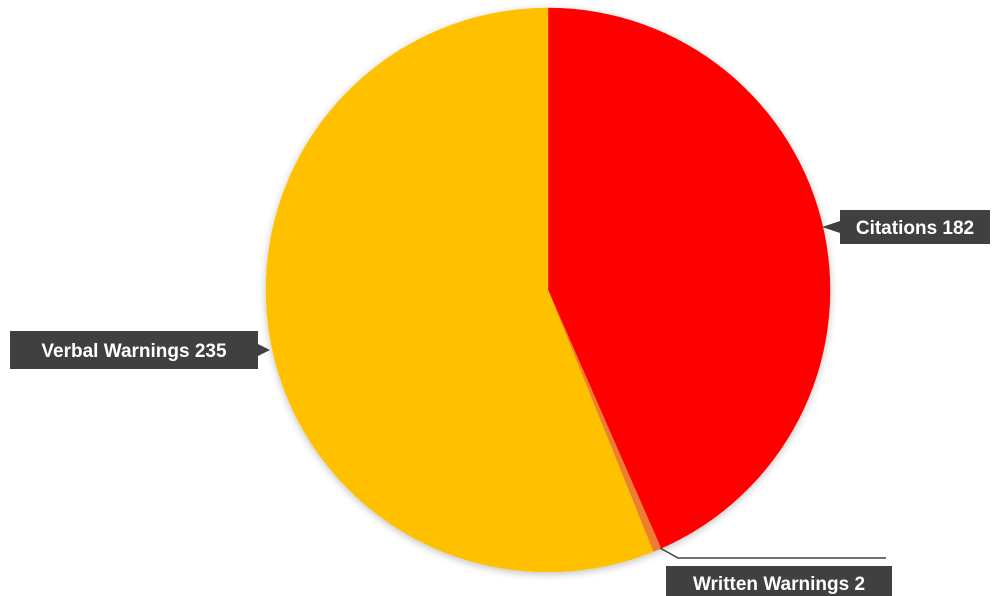 This screenshot has width=997, height=596. Describe the element at coordinates (772, 553) in the screenshot. I see `leader-line` at that location.